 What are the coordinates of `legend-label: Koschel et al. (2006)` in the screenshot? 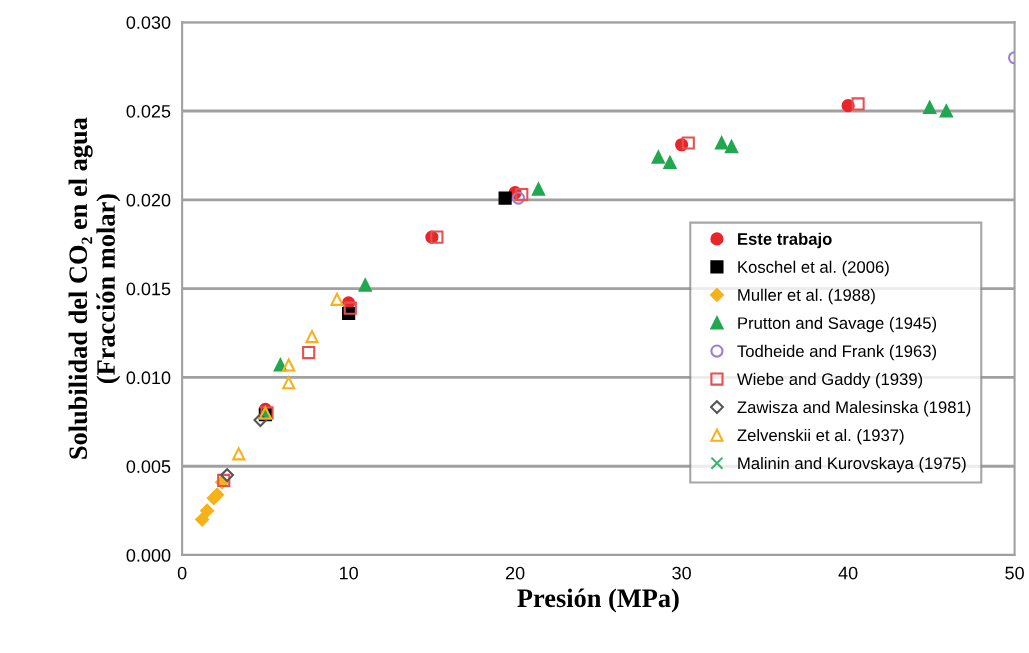 It's located at (813, 268).